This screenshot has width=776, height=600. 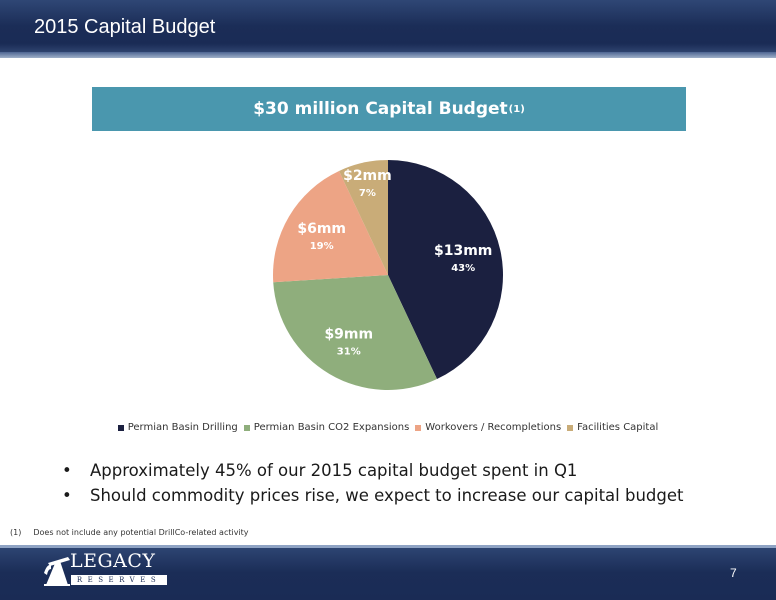 I want to click on slice-percent-label: 7%, so click(x=367, y=193).